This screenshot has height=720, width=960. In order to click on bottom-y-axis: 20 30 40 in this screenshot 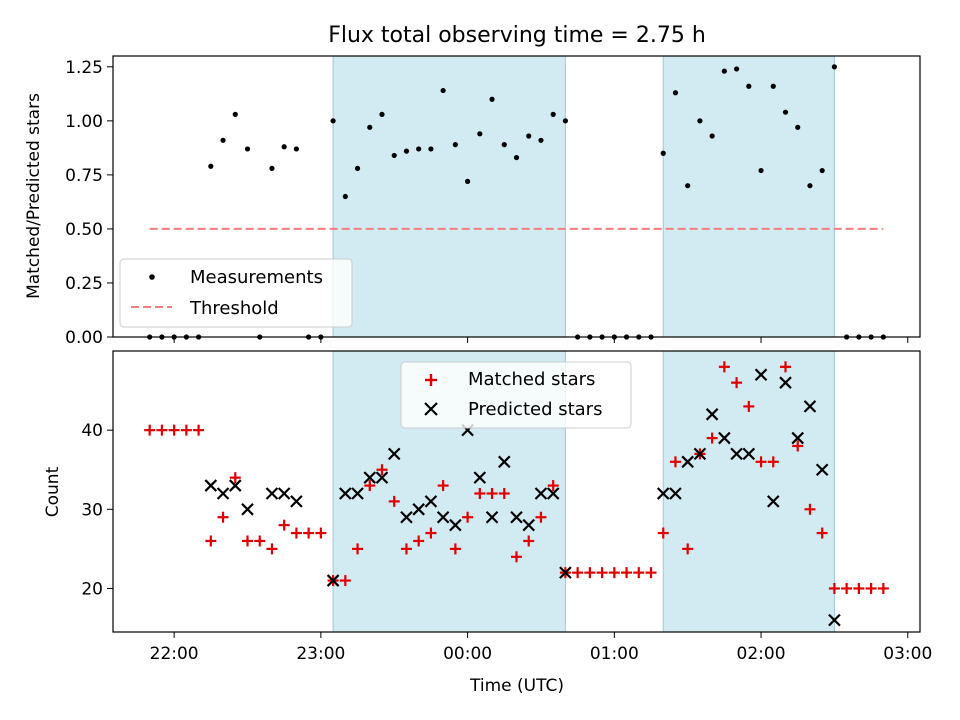, I will do `click(97, 510)`.